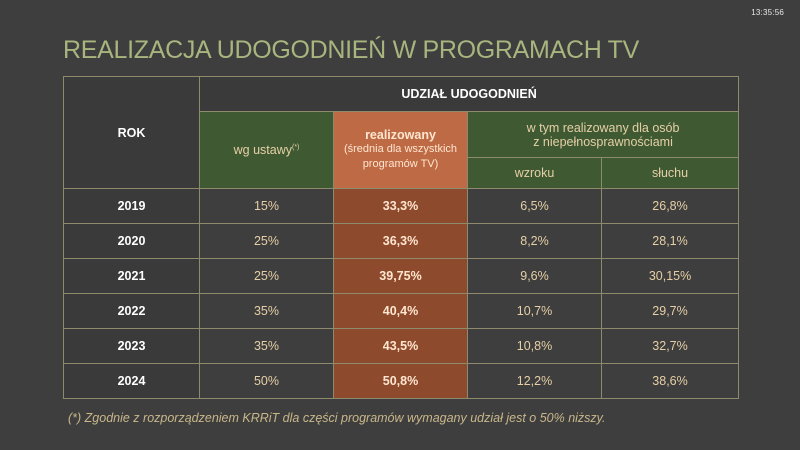  I want to click on wzroku-cell: 8,2%, so click(534, 241).